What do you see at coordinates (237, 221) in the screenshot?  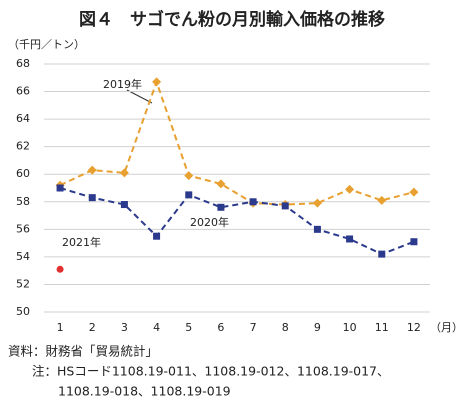 I see `series-line` at bounding box center [237, 221].